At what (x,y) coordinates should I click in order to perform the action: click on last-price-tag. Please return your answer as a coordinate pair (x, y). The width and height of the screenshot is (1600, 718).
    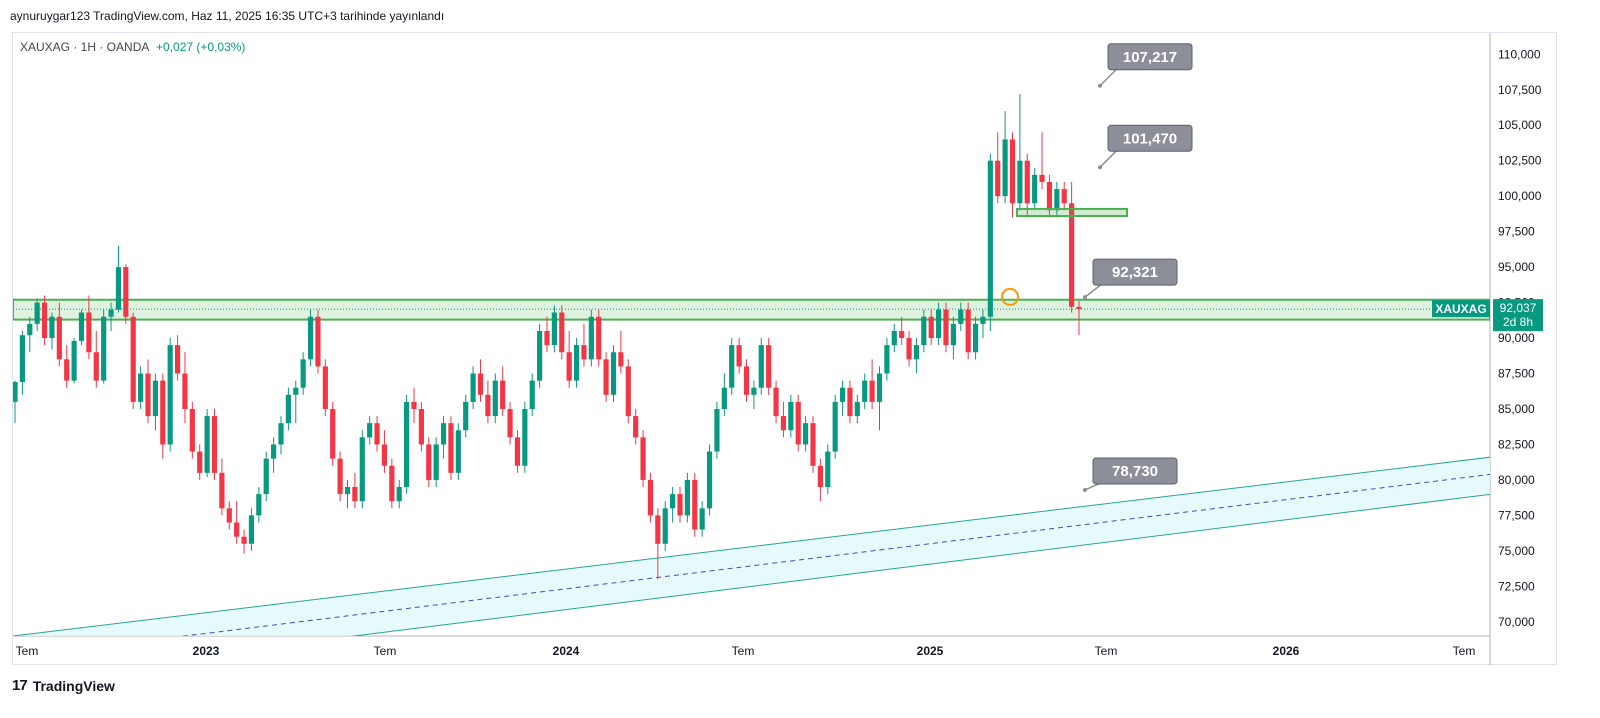
    Looking at the image, I should click on (1518, 315).